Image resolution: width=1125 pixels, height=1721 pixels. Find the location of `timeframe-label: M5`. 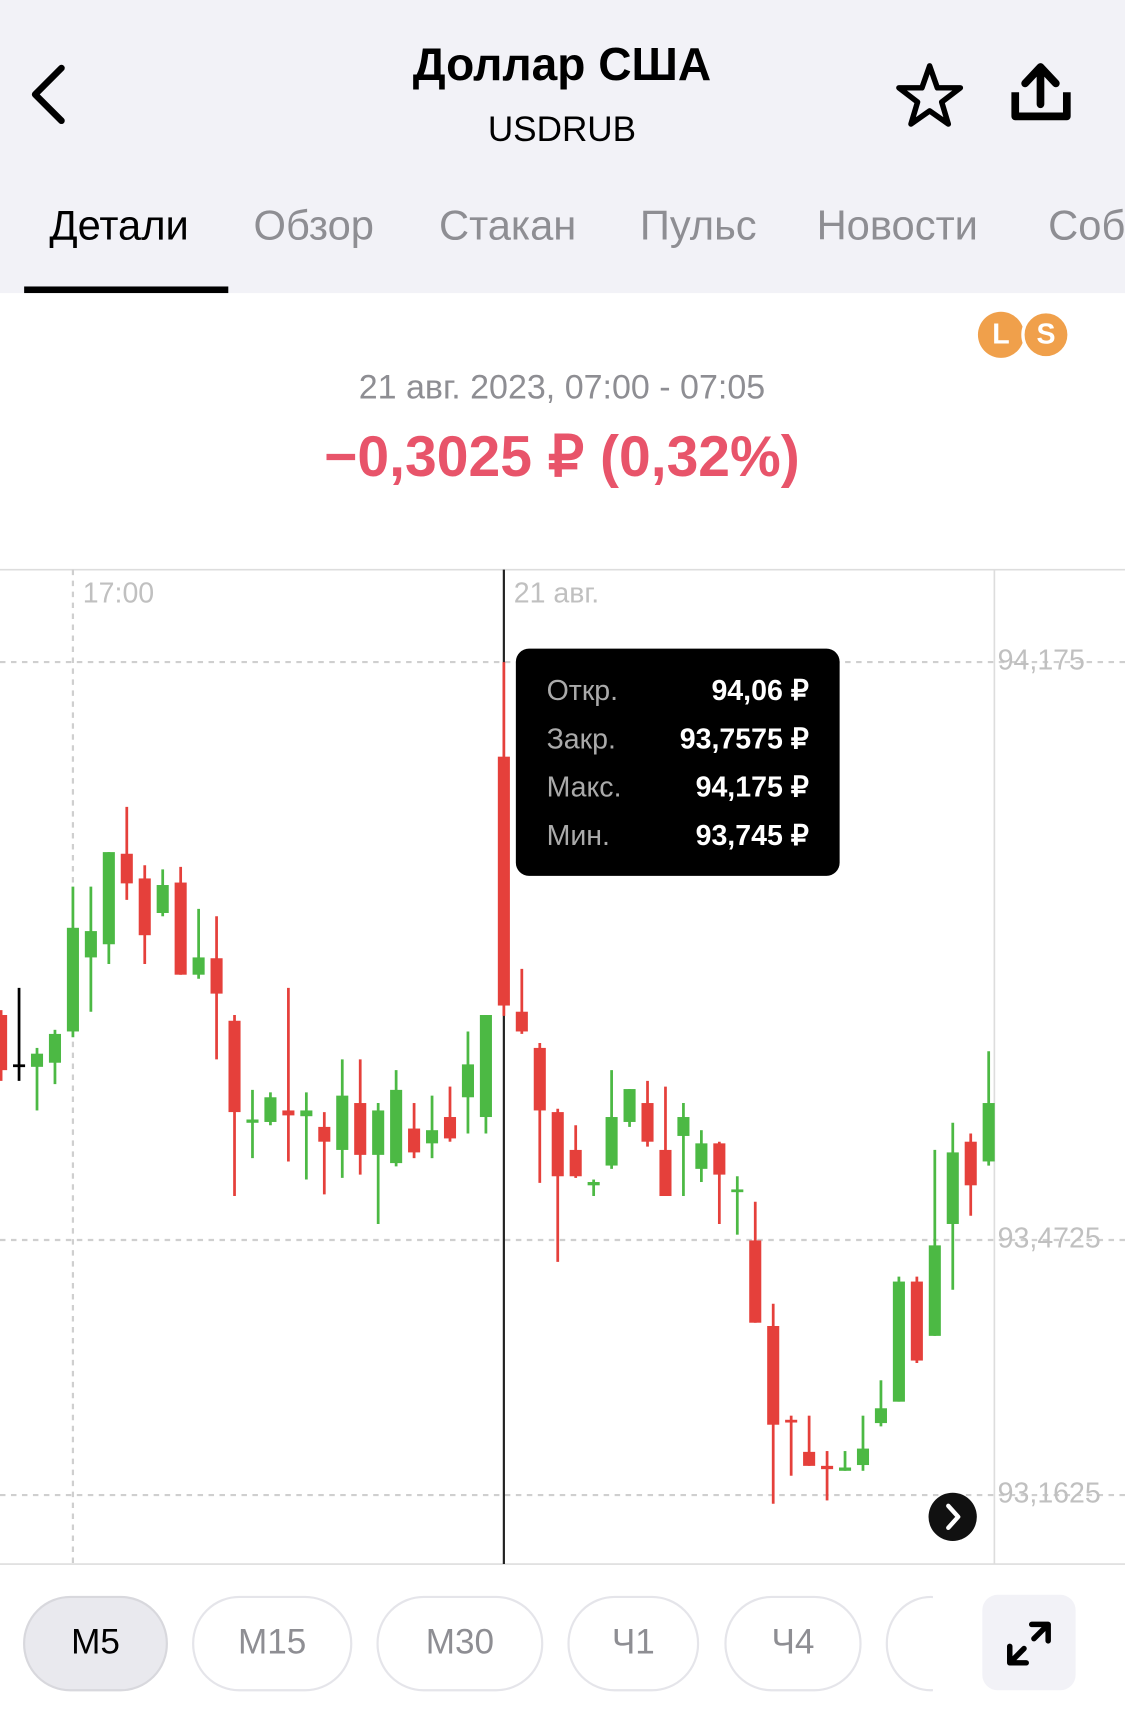

timeframe-label: M5 is located at coordinates (95, 1641).